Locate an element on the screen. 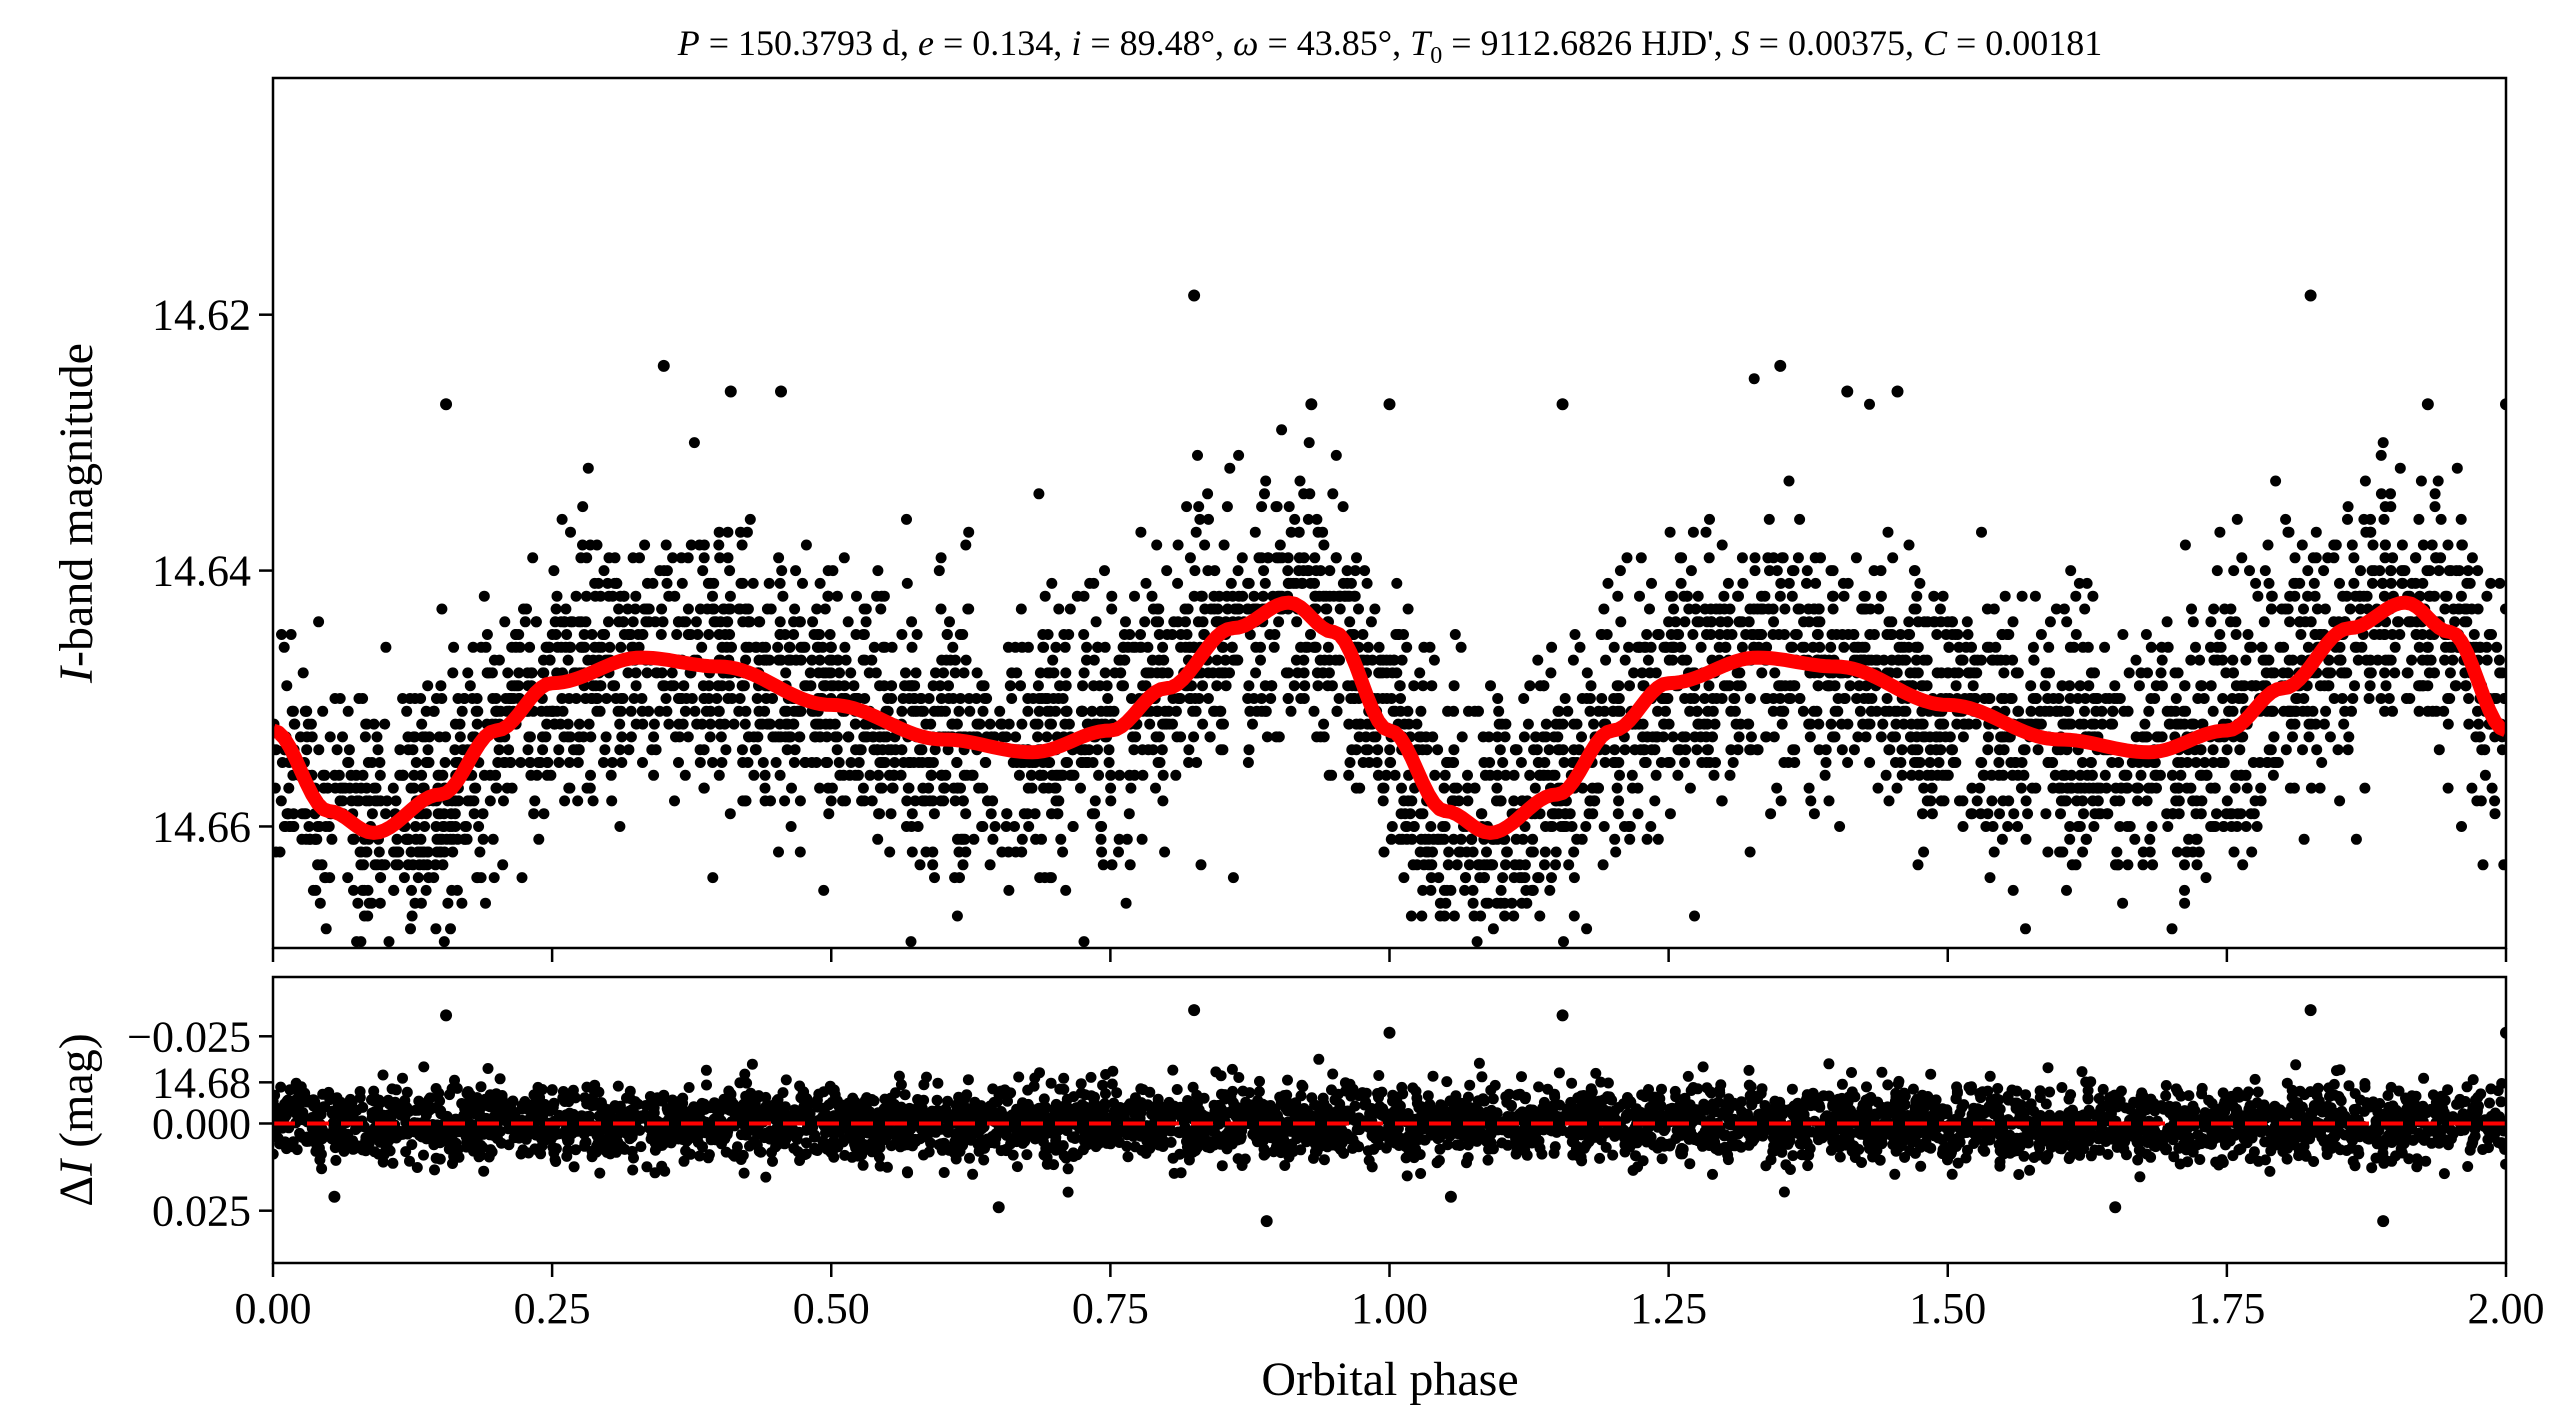 The height and width of the screenshot is (1428, 2563). residual-points is located at coordinates (1389, 1116).